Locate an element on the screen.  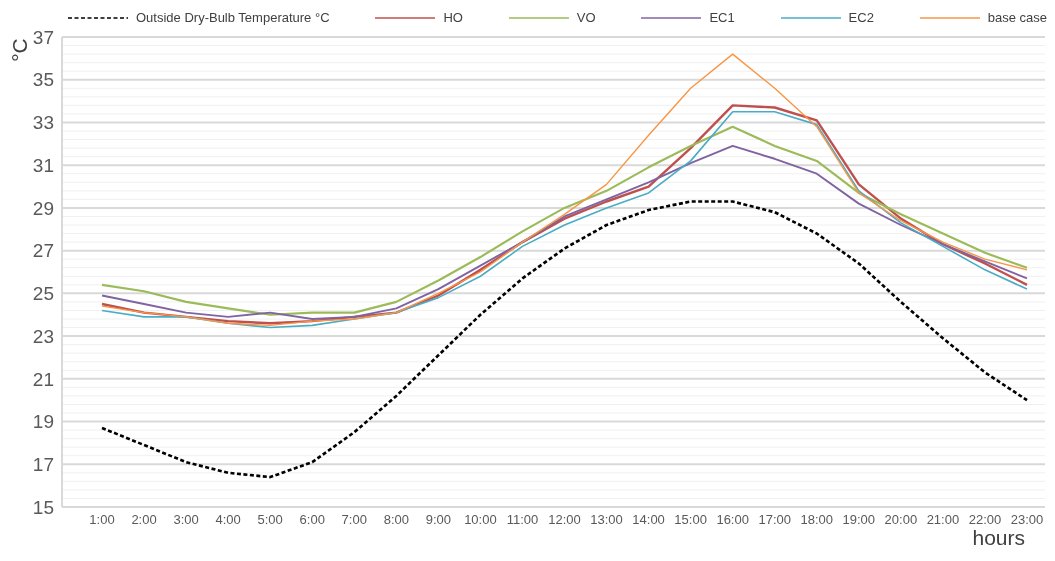
y-tick-label: 29 is located at coordinates (43, 208).